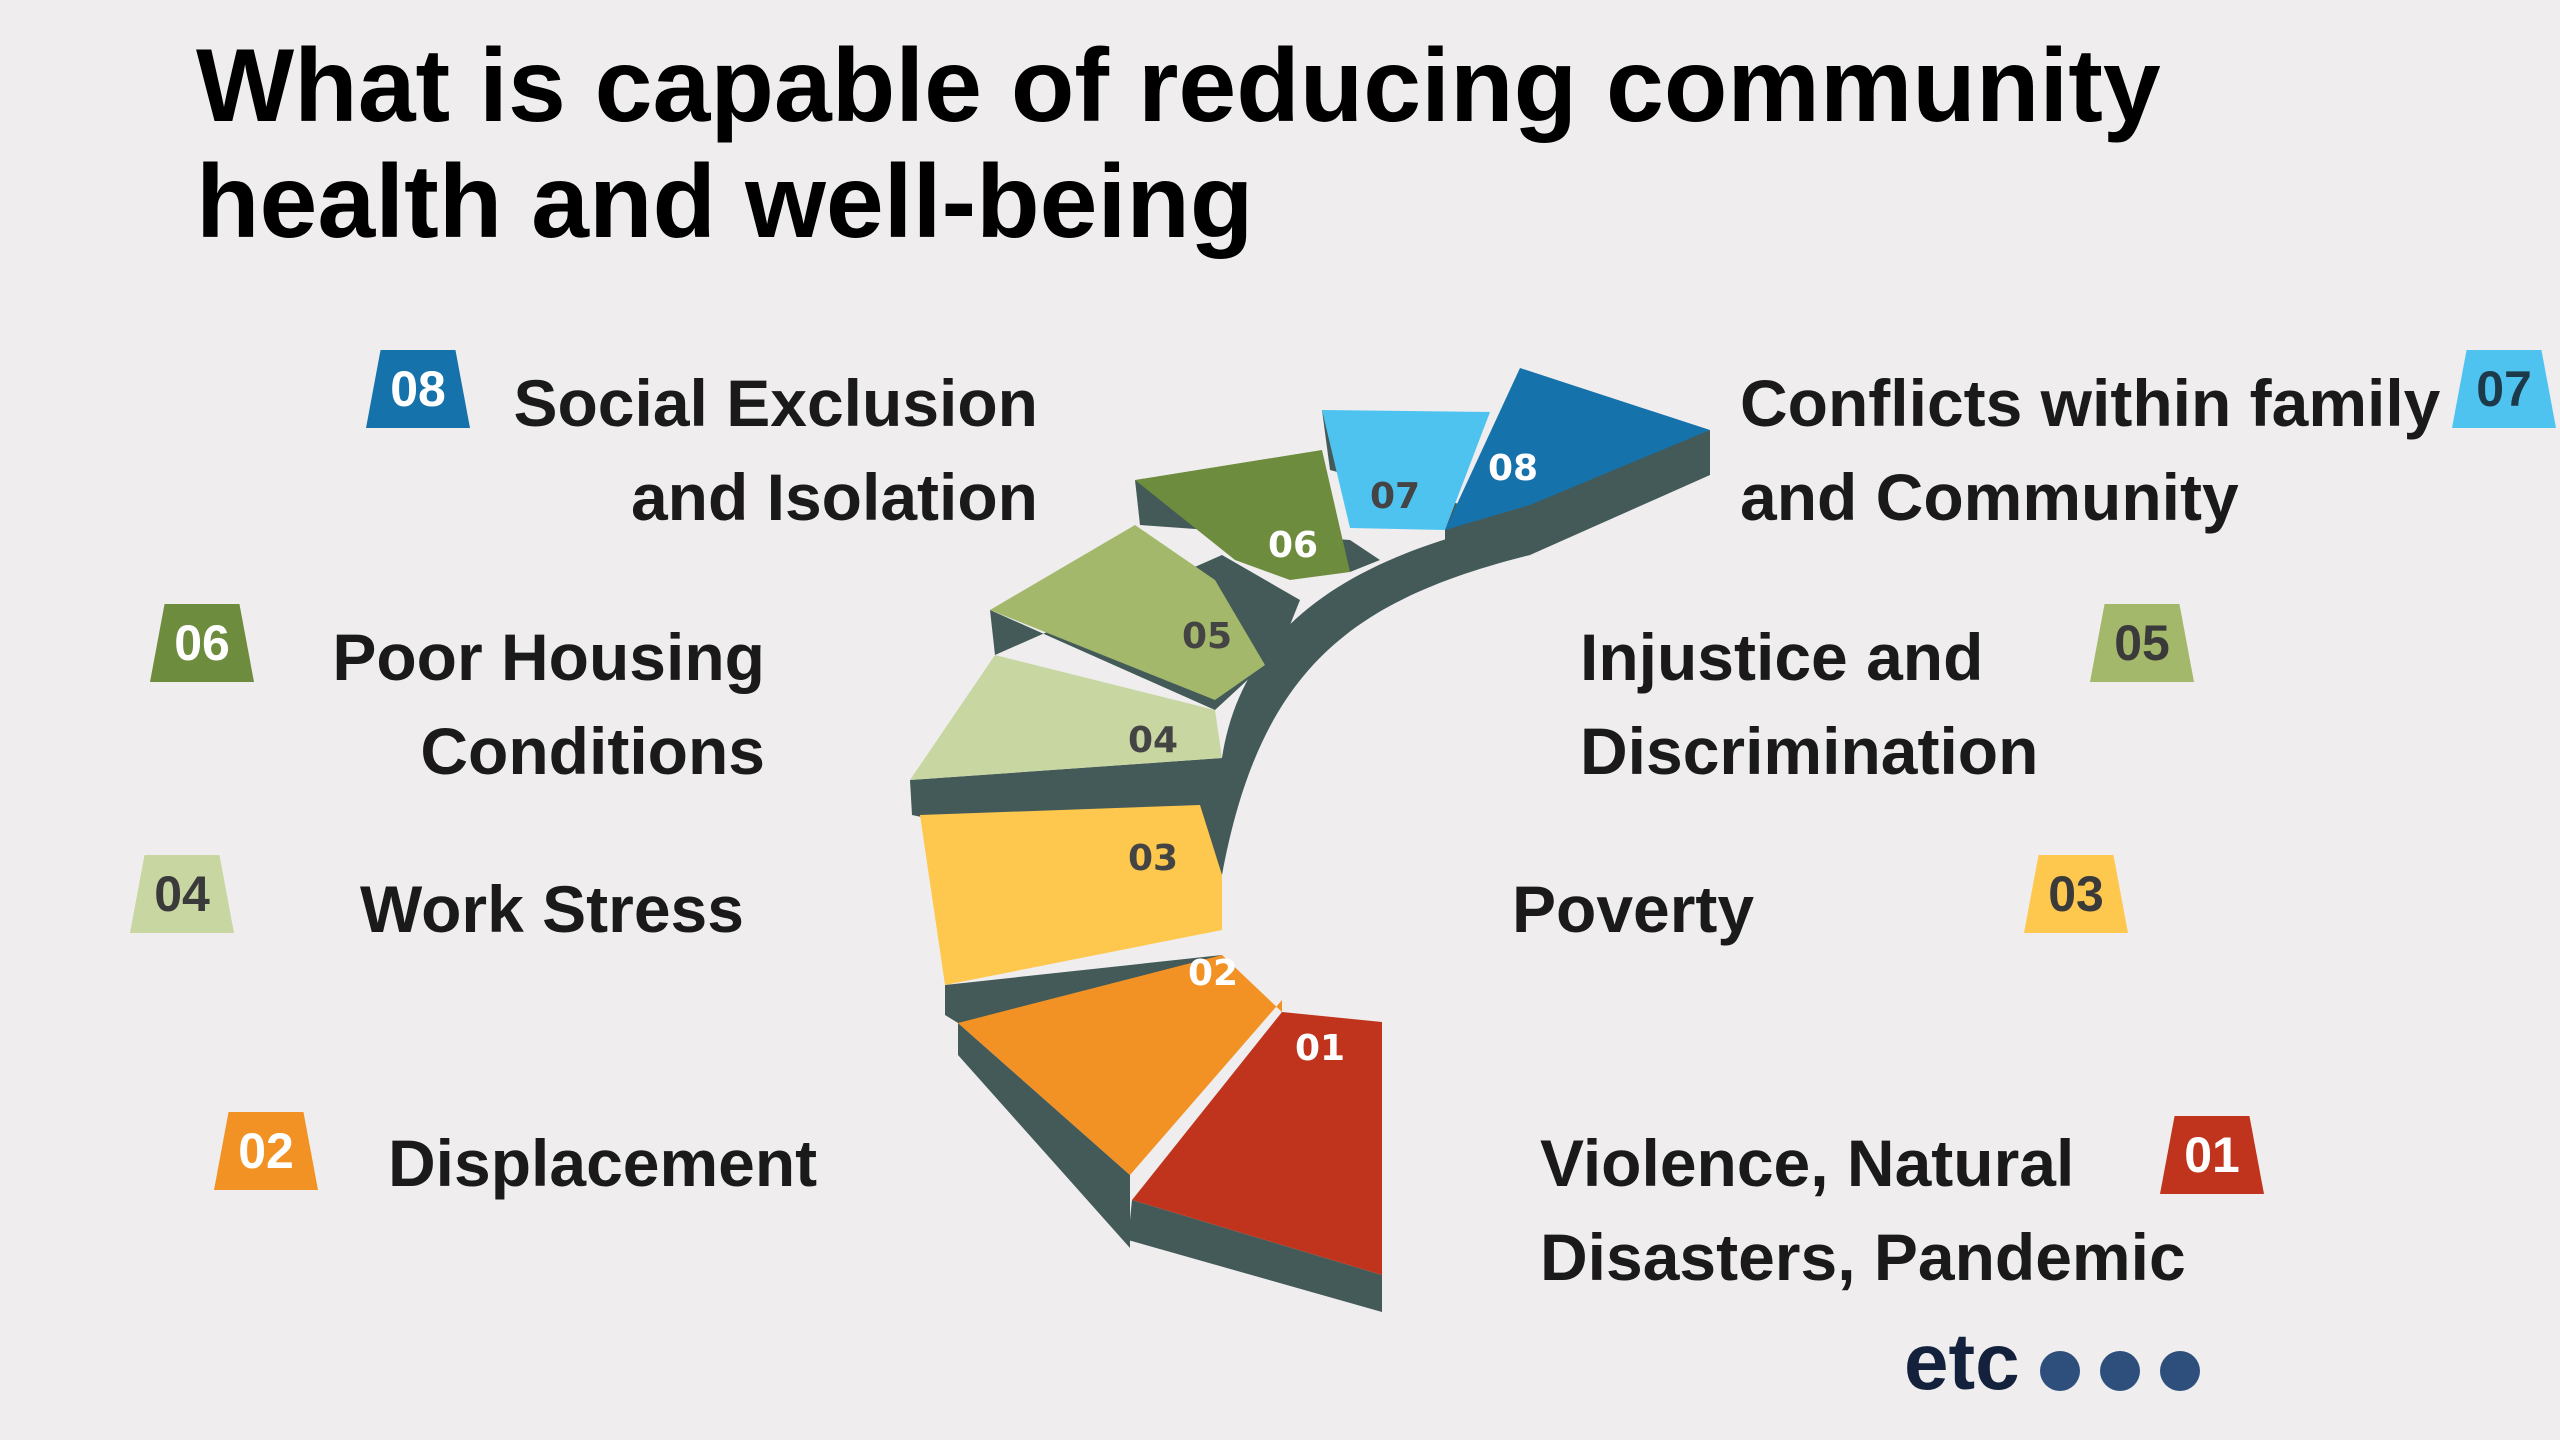 The width and height of the screenshot is (2560, 1440). I want to click on step-label-02: 02, so click(1213, 973).